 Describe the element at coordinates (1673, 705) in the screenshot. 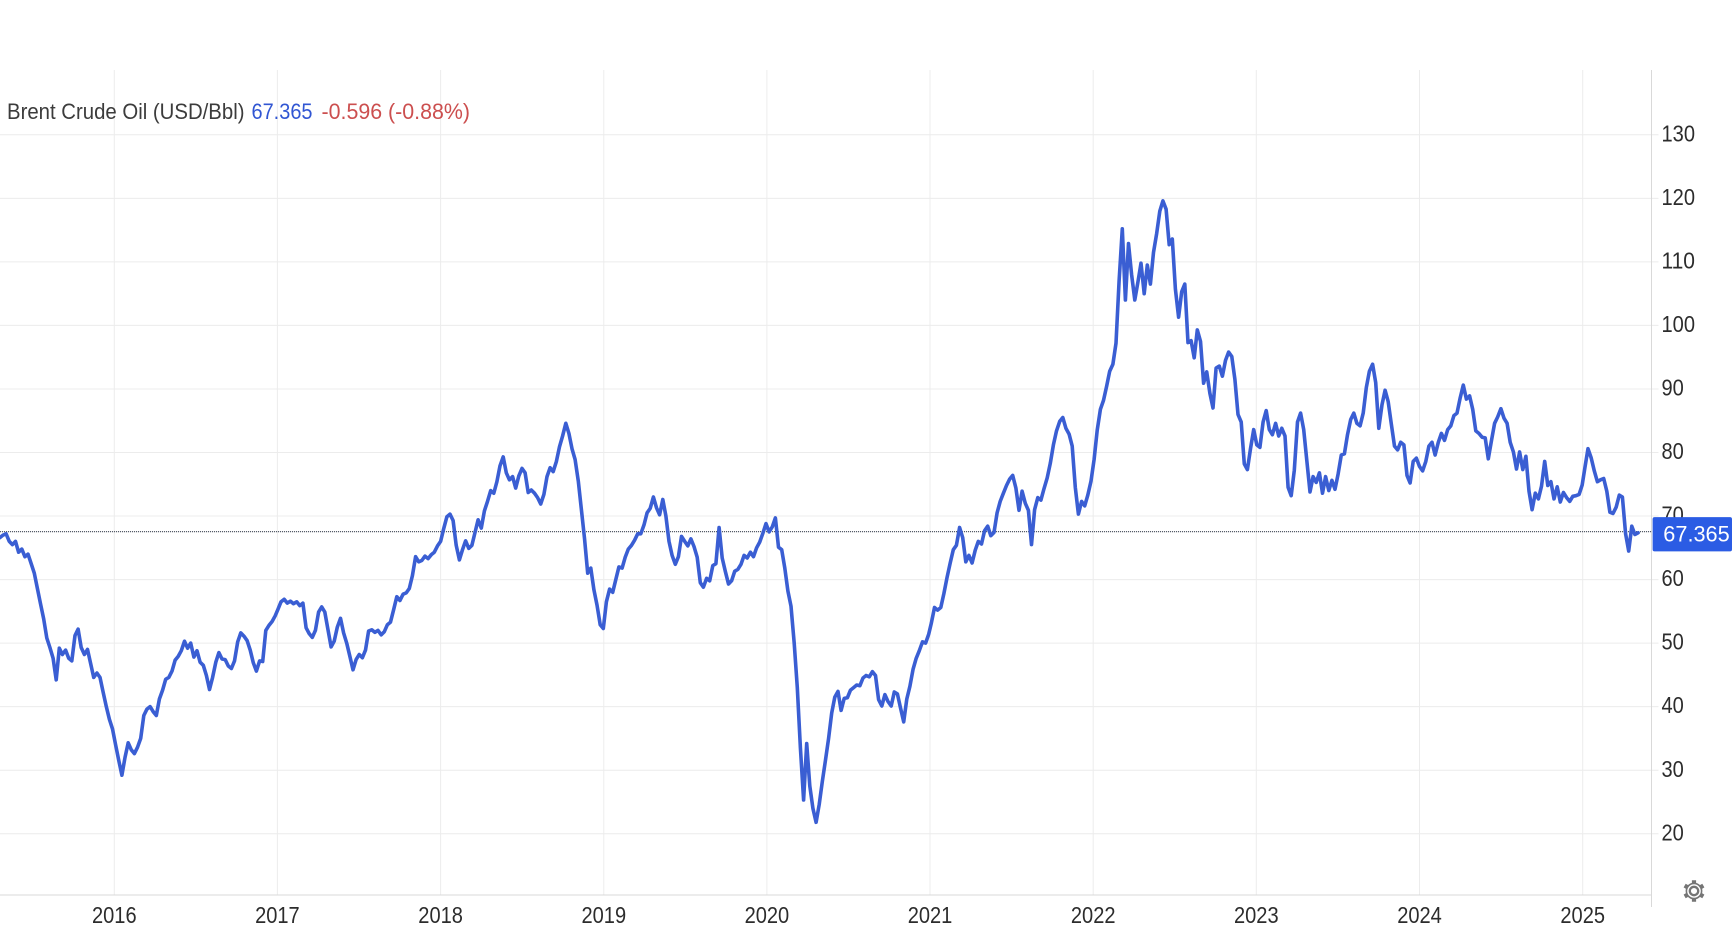

I see `svg-text: 40` at that location.